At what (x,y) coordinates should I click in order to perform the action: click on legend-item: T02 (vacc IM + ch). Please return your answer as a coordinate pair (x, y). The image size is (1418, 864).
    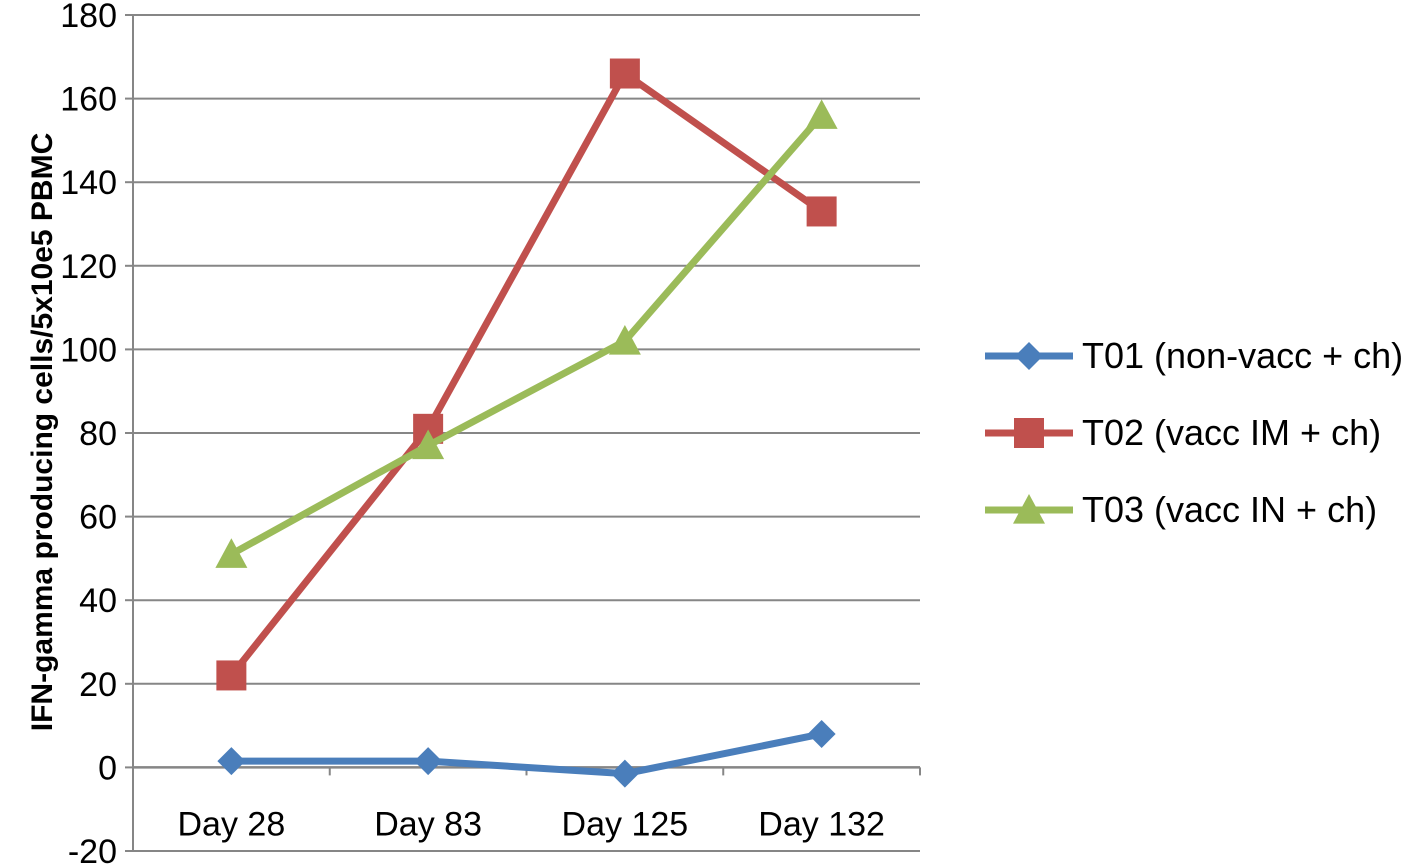
    Looking at the image, I should click on (1183, 432).